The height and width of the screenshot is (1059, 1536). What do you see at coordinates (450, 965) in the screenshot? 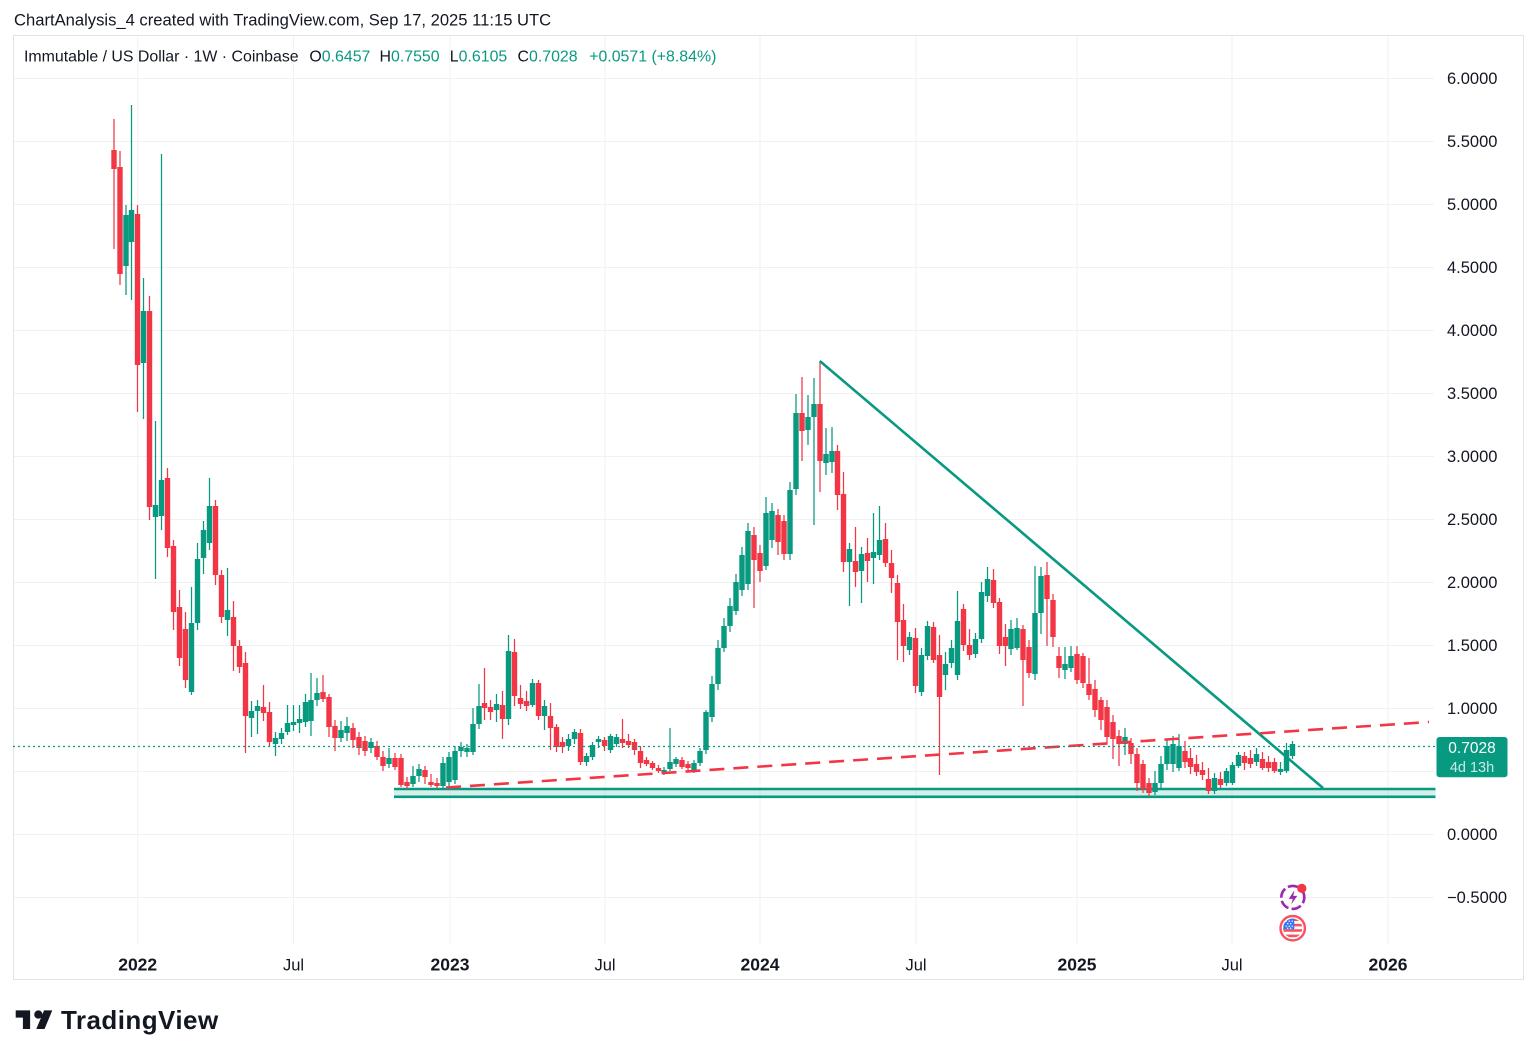
I see `svg-text: 2023` at bounding box center [450, 965].